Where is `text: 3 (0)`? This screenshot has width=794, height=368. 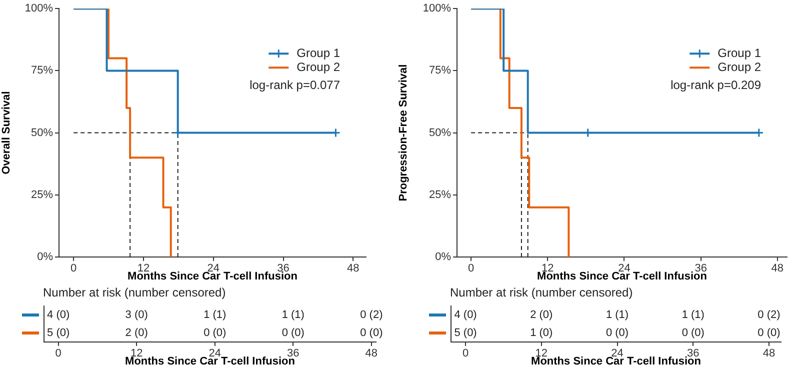
text: 3 (0) is located at coordinates (136, 315).